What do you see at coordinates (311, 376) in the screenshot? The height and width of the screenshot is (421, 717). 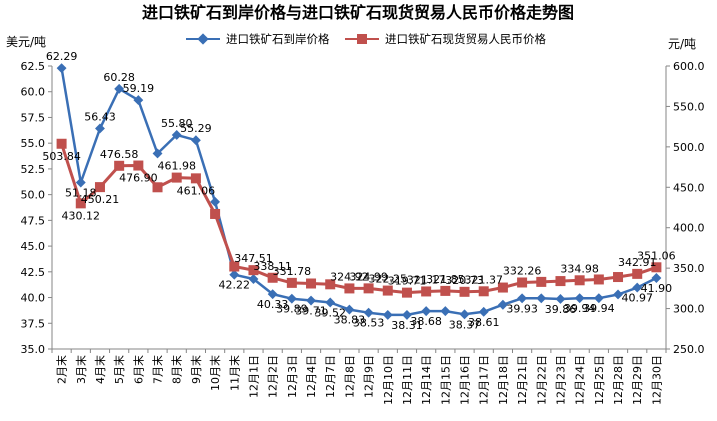 I see `x-tick-label: 12月4日` at bounding box center [311, 376].